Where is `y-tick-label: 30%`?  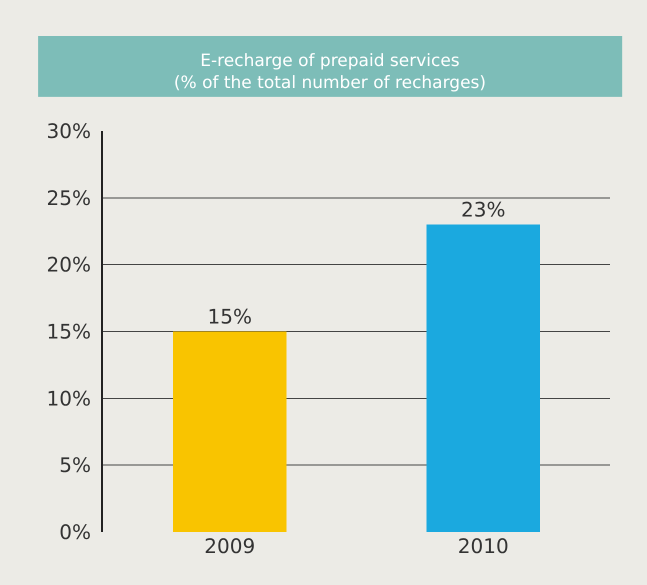
y-tick-label: 30% is located at coordinates (68, 131).